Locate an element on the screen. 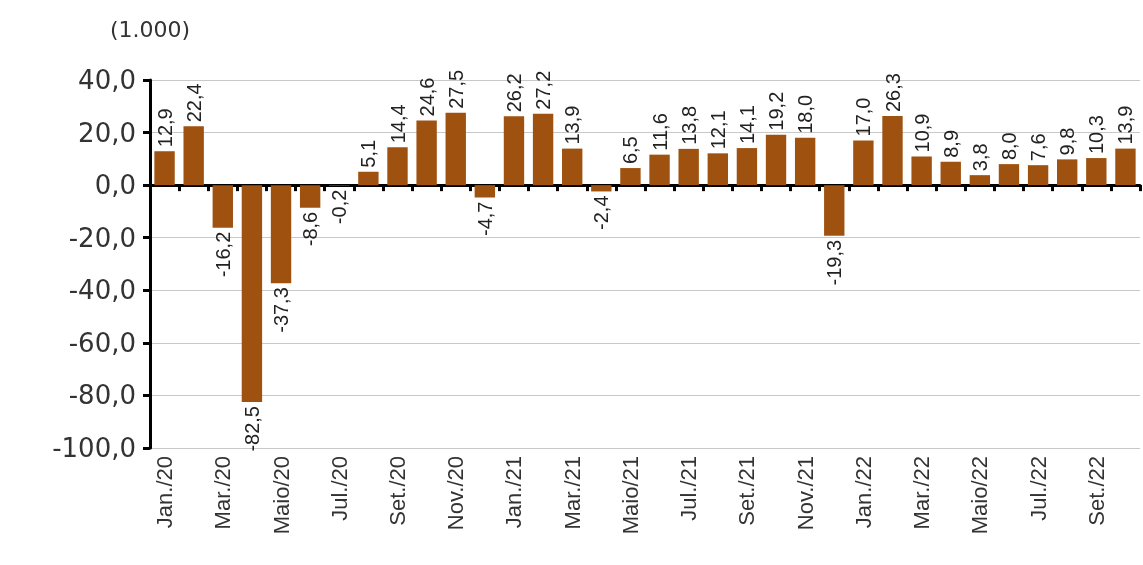  data-label: 6,5 is located at coordinates (630, 150).